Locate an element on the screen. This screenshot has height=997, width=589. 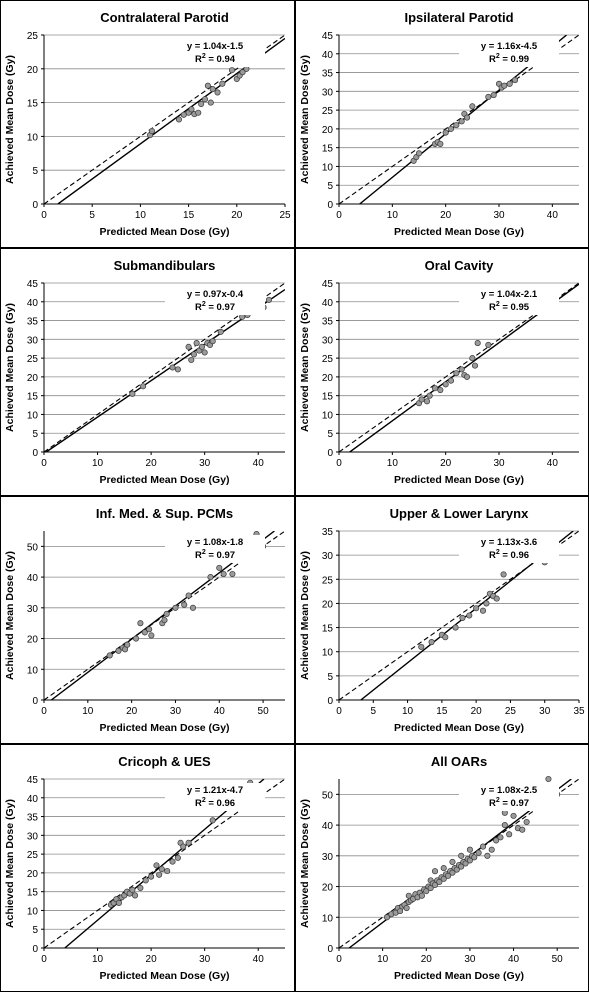
r-squared: R2 = 0.99 is located at coordinates (509, 59).